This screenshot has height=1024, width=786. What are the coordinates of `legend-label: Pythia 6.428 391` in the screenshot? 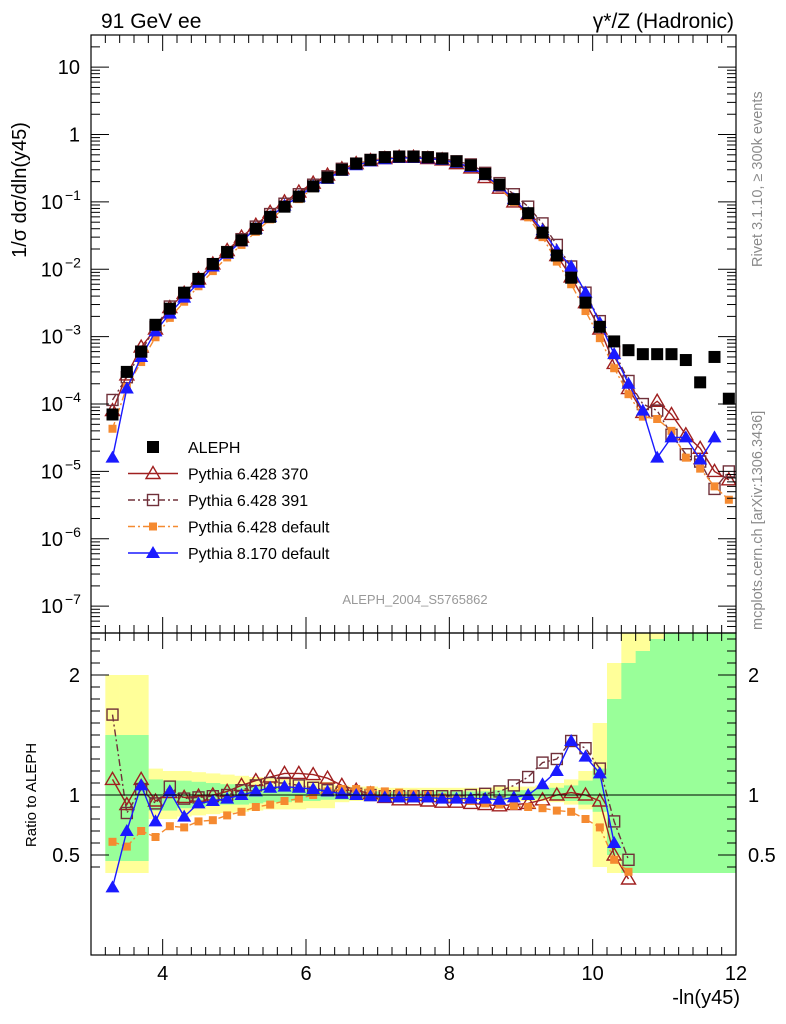 It's located at (248, 501).